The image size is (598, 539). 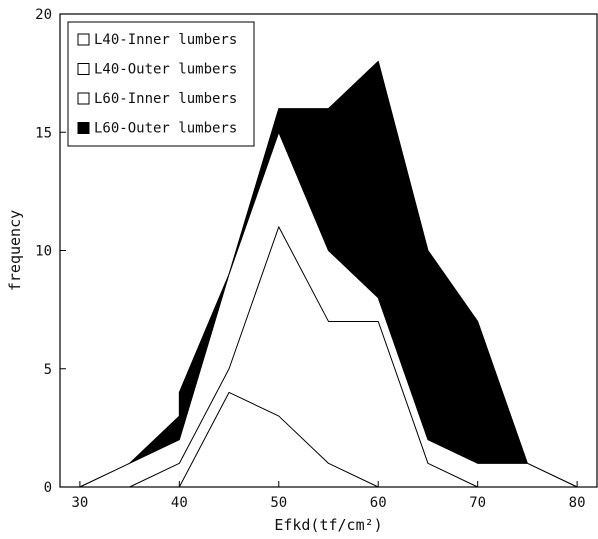 I want to click on legend-label: L60-Inner lumbers, so click(x=165, y=99).